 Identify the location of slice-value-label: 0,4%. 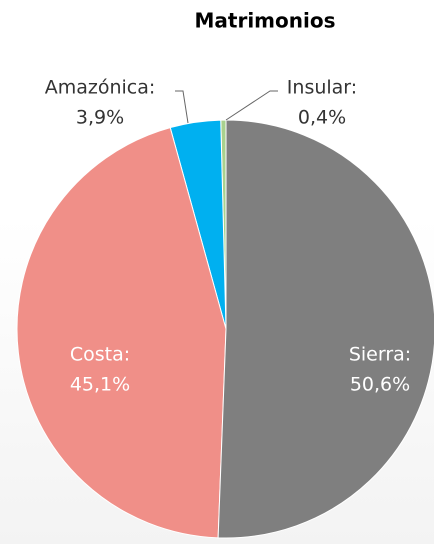
(322, 118).